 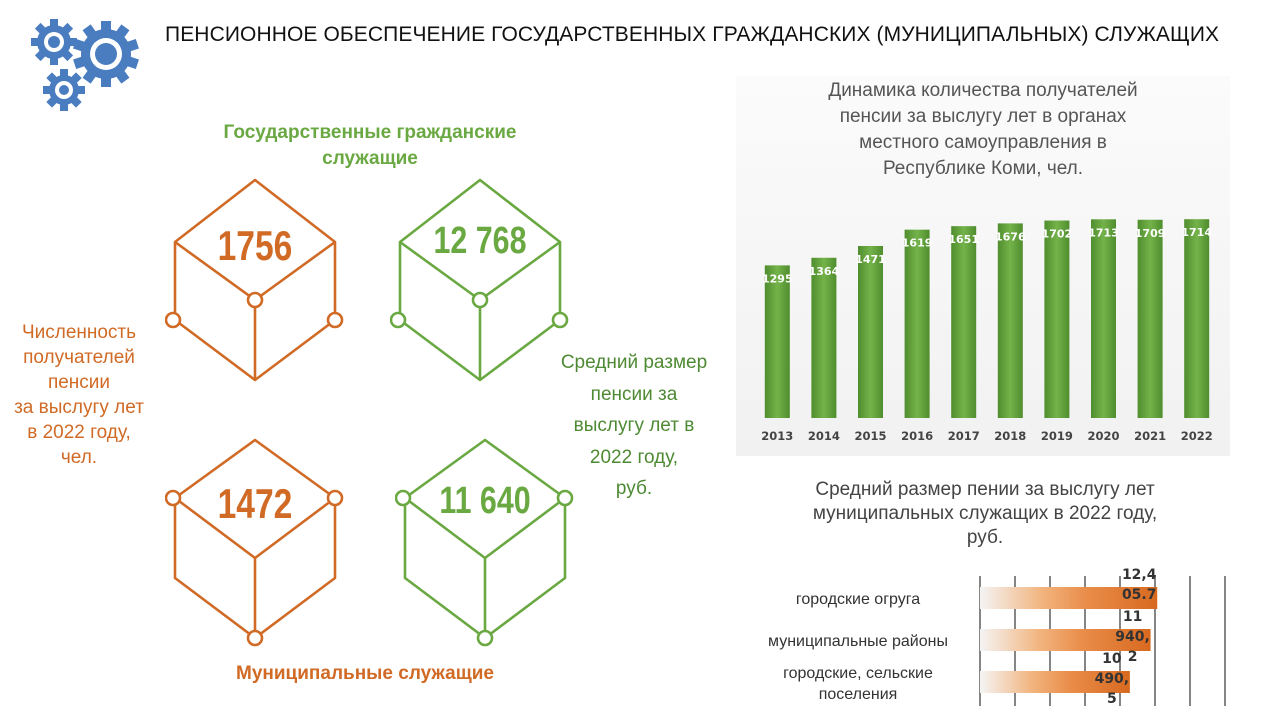 What do you see at coordinates (777, 278) in the screenshot?
I see `bar-value-label: 1295` at bounding box center [777, 278].